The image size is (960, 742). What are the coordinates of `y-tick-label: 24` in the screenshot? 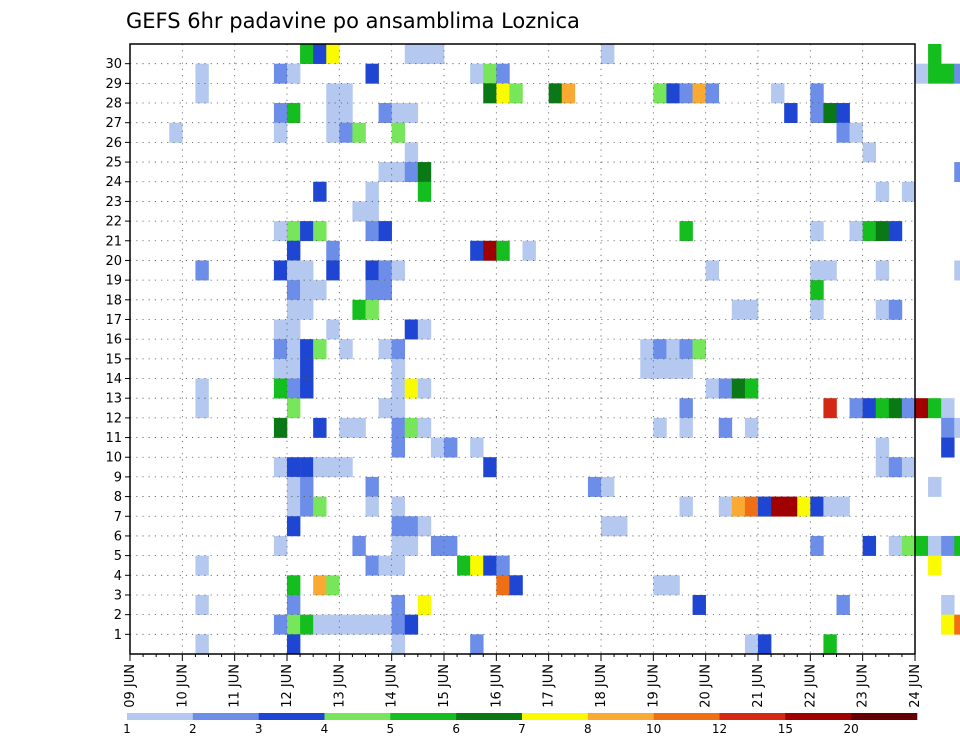 It's located at (113, 182).